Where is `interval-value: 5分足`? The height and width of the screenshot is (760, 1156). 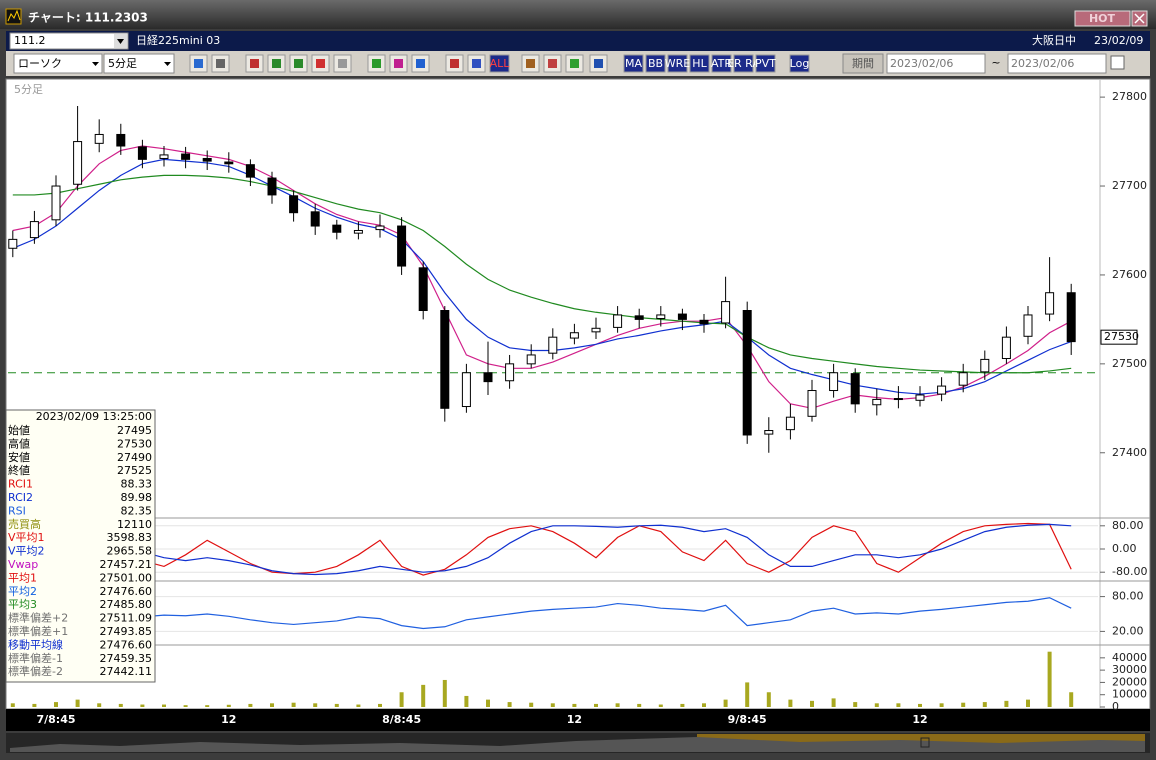
interval-value: 5分足 is located at coordinates (122, 63).